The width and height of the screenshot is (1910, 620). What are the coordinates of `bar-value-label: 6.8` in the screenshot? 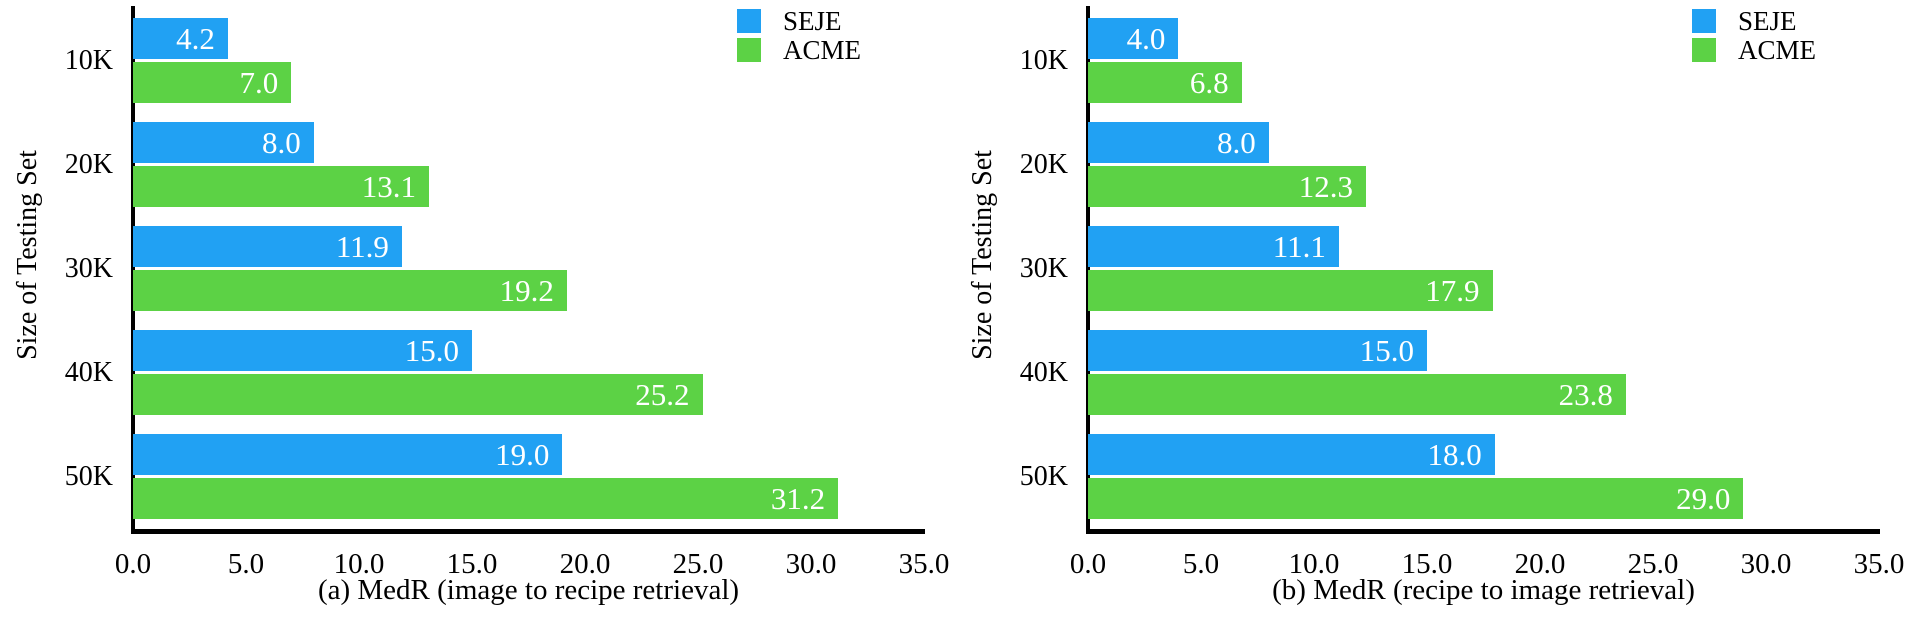 It's located at (1209, 82).